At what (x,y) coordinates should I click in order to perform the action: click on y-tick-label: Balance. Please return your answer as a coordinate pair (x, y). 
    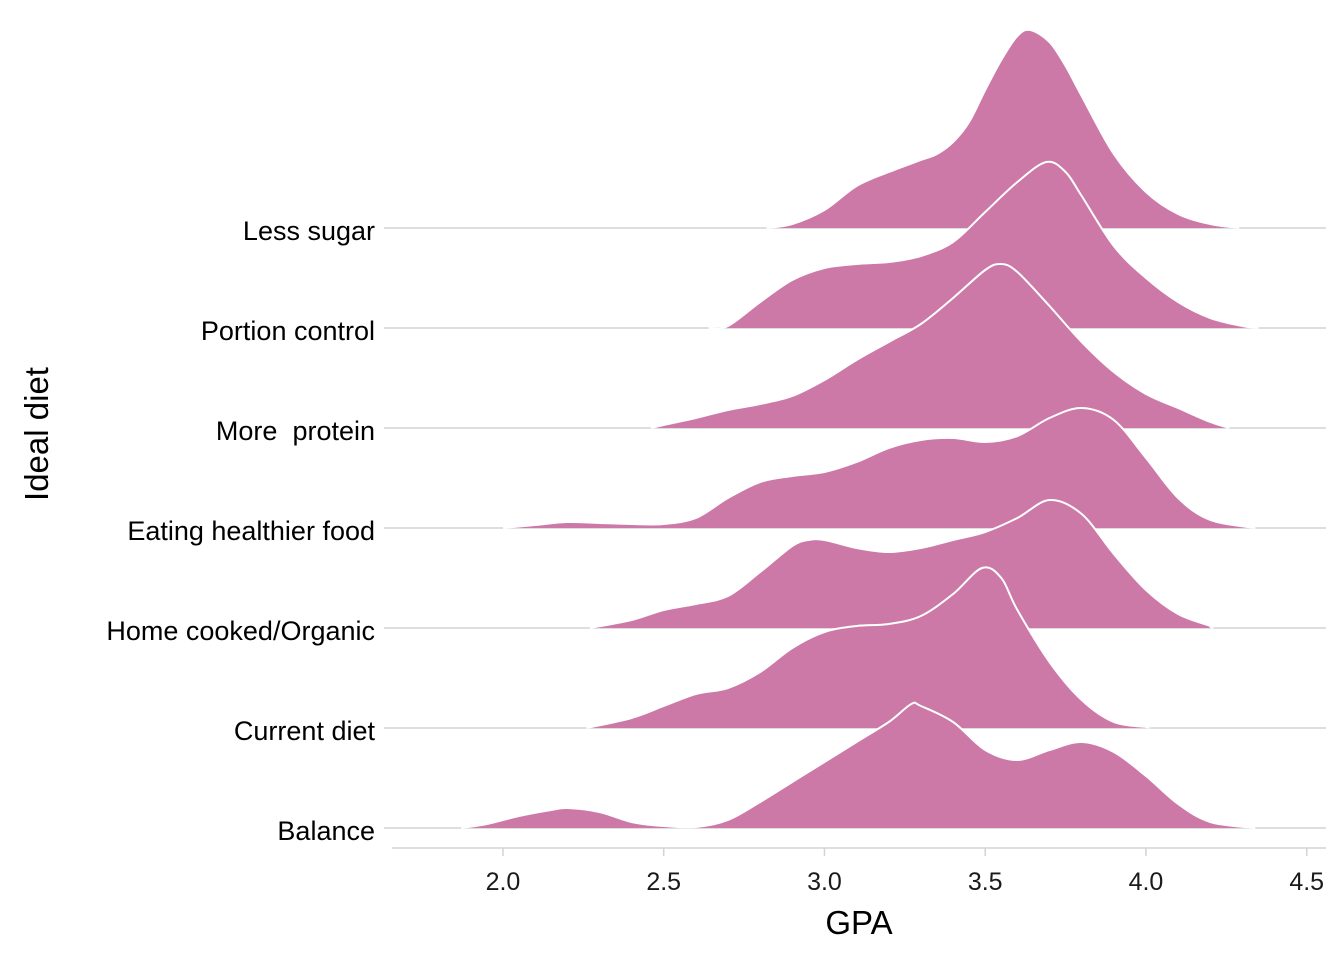
    Looking at the image, I should click on (326, 831).